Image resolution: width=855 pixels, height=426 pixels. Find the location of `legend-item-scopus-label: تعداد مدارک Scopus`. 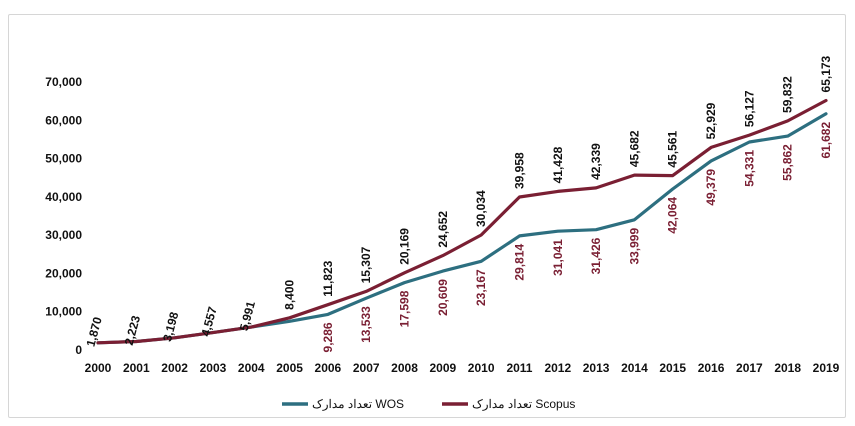

legend-item-scopus-label: تعداد مدارک Scopus is located at coordinates (523, 404).